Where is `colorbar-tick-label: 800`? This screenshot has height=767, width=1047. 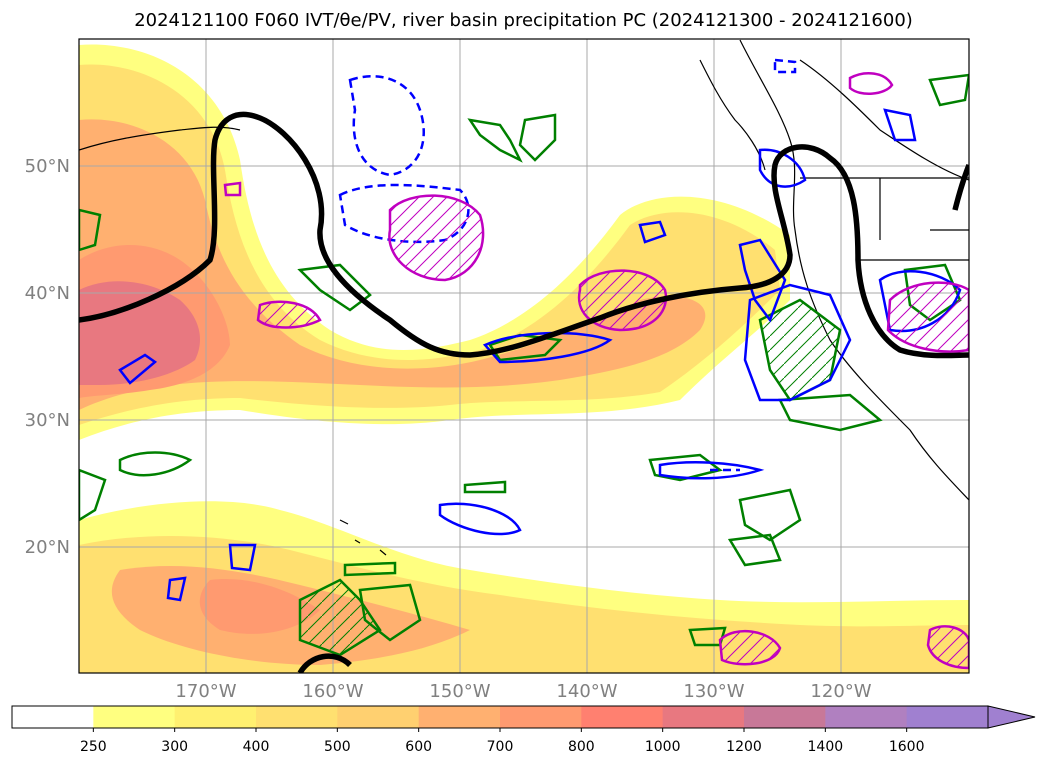 colorbar-tick-label: 800 is located at coordinates (581, 747).